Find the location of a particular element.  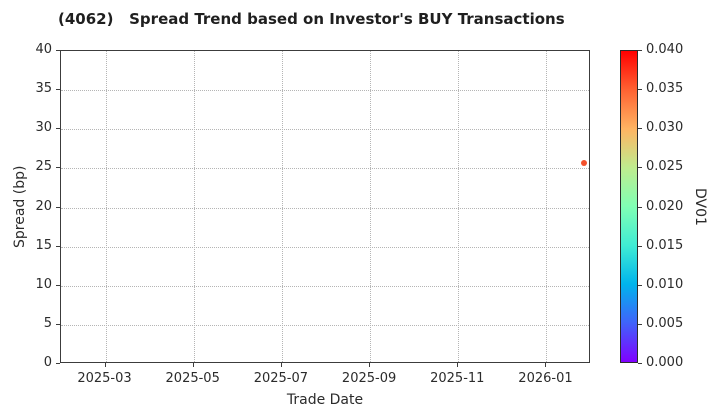

x-tick-label: 2025-11 is located at coordinates (457, 378).